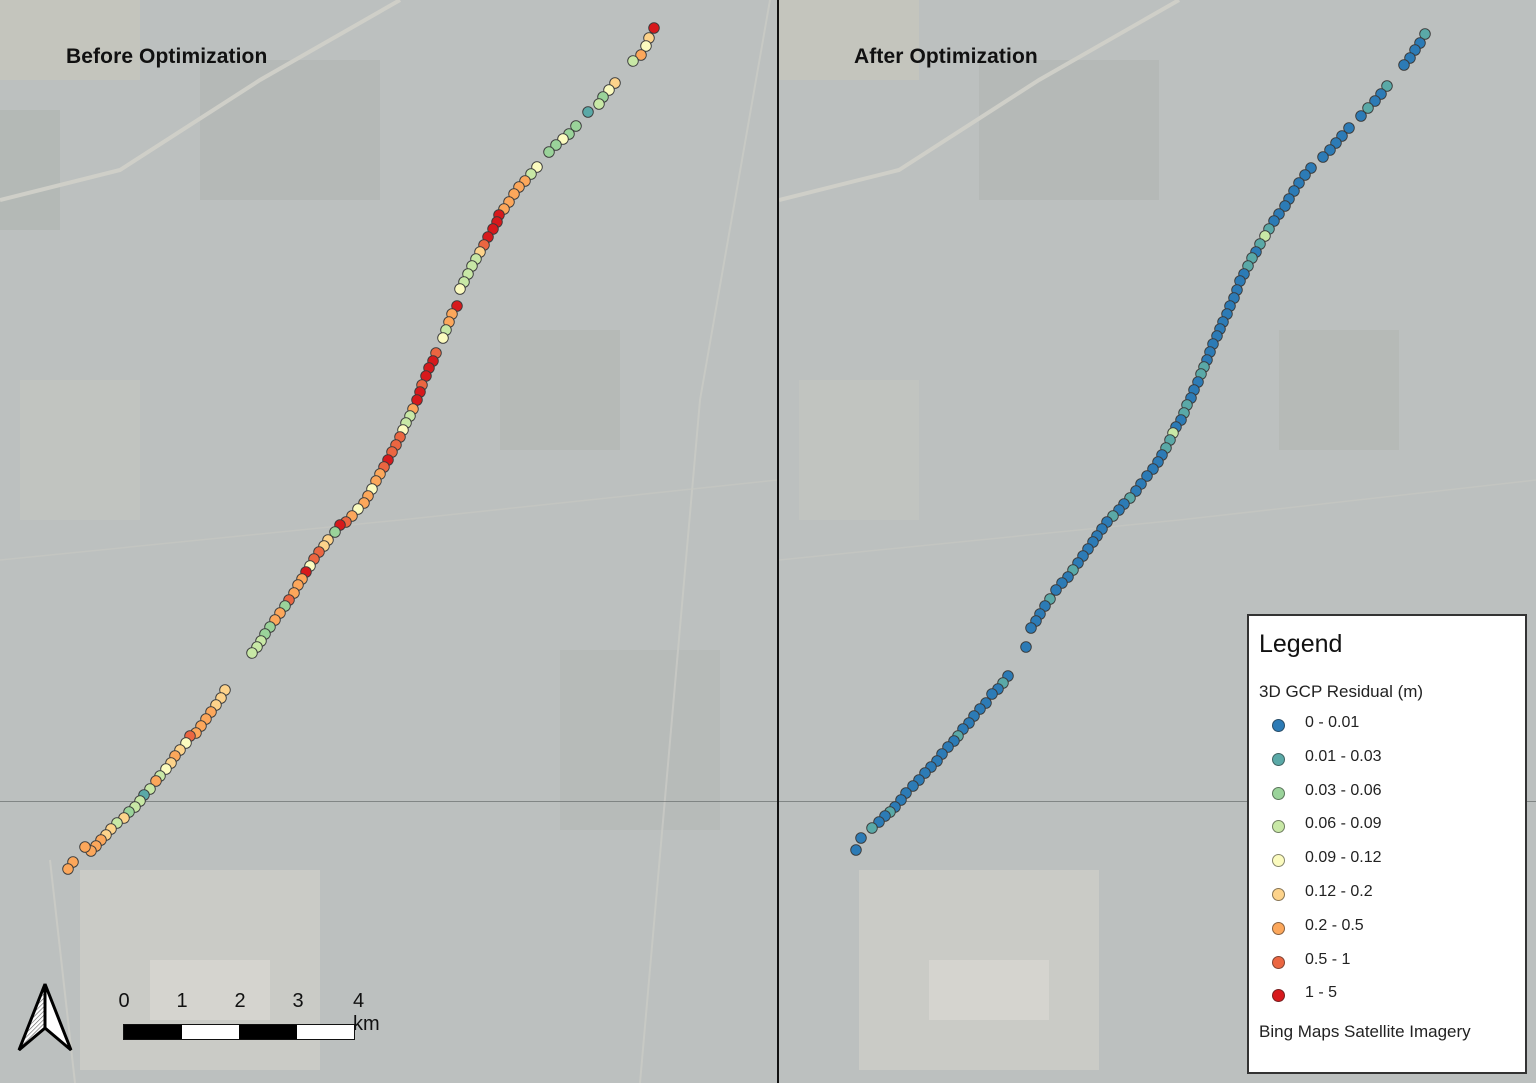 Image resolution: width=1536 pixels, height=1083 pixels. I want to click on legend-item: 0.12 - 0.2, so click(1387, 898).